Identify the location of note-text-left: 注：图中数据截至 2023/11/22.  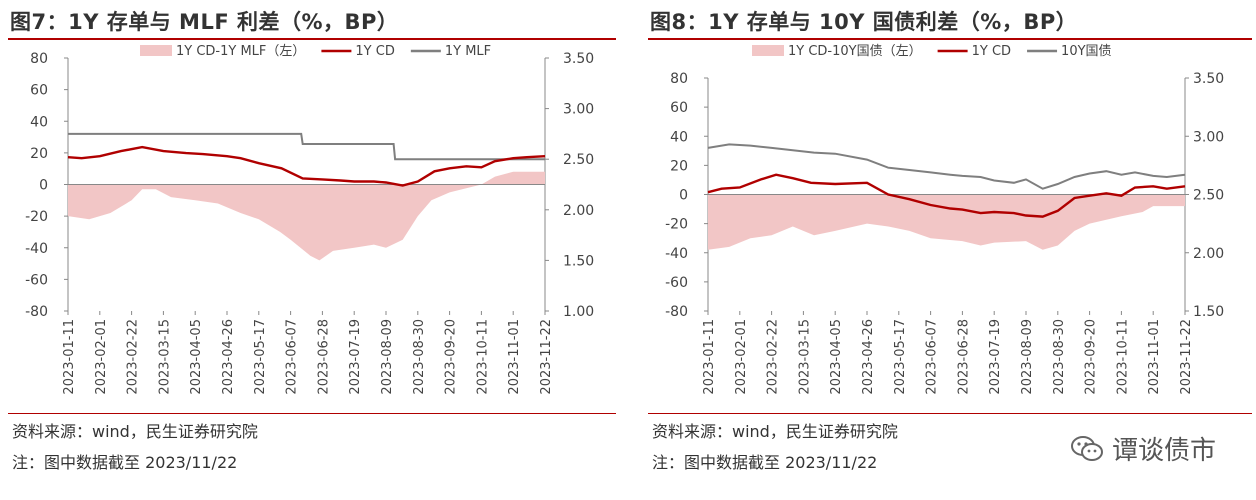
(125, 462).